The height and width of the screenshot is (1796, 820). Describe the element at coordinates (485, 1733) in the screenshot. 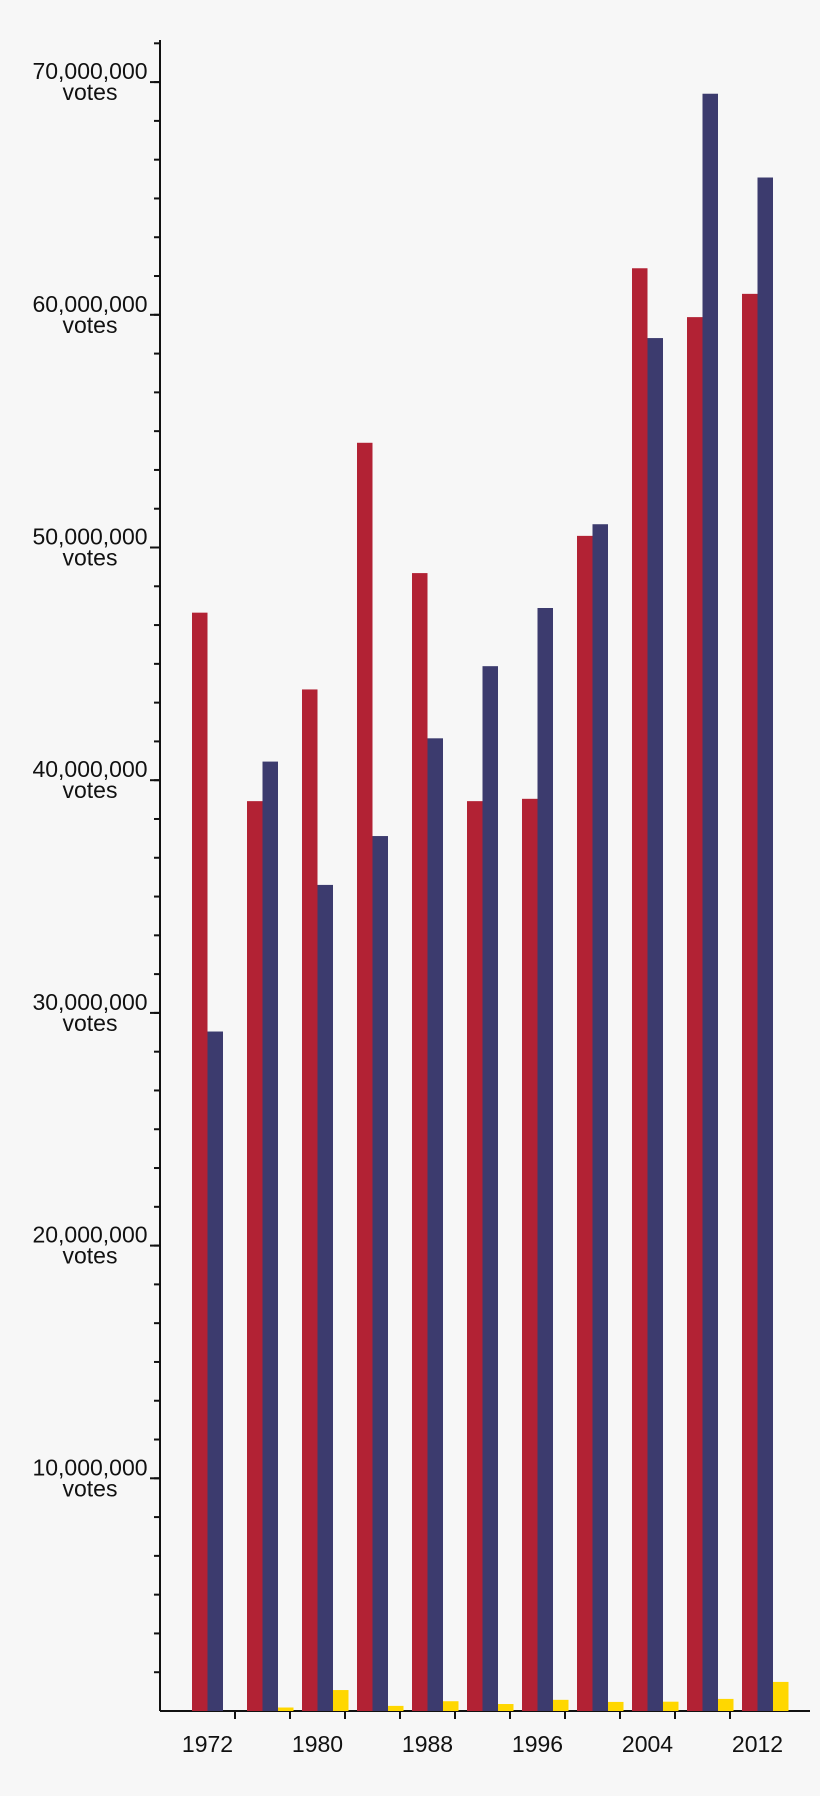

I see `x-axis: 1972 1980 1988 1996 2004 2012` at that location.